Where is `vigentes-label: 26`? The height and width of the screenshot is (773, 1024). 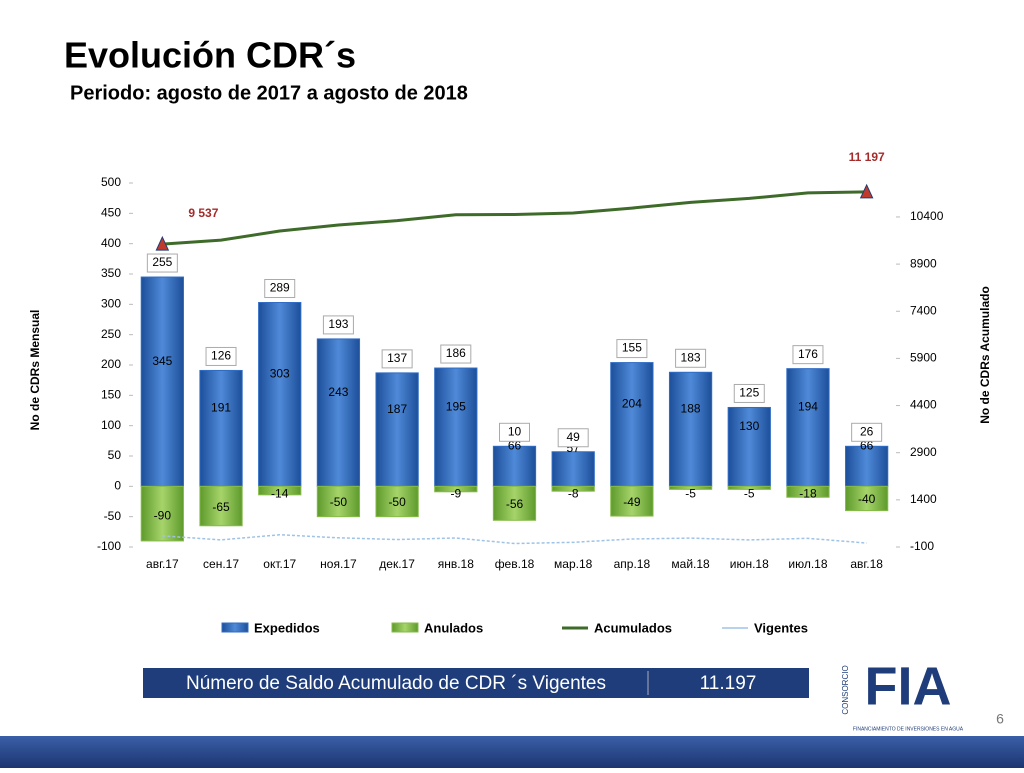 vigentes-label: 26 is located at coordinates (867, 431).